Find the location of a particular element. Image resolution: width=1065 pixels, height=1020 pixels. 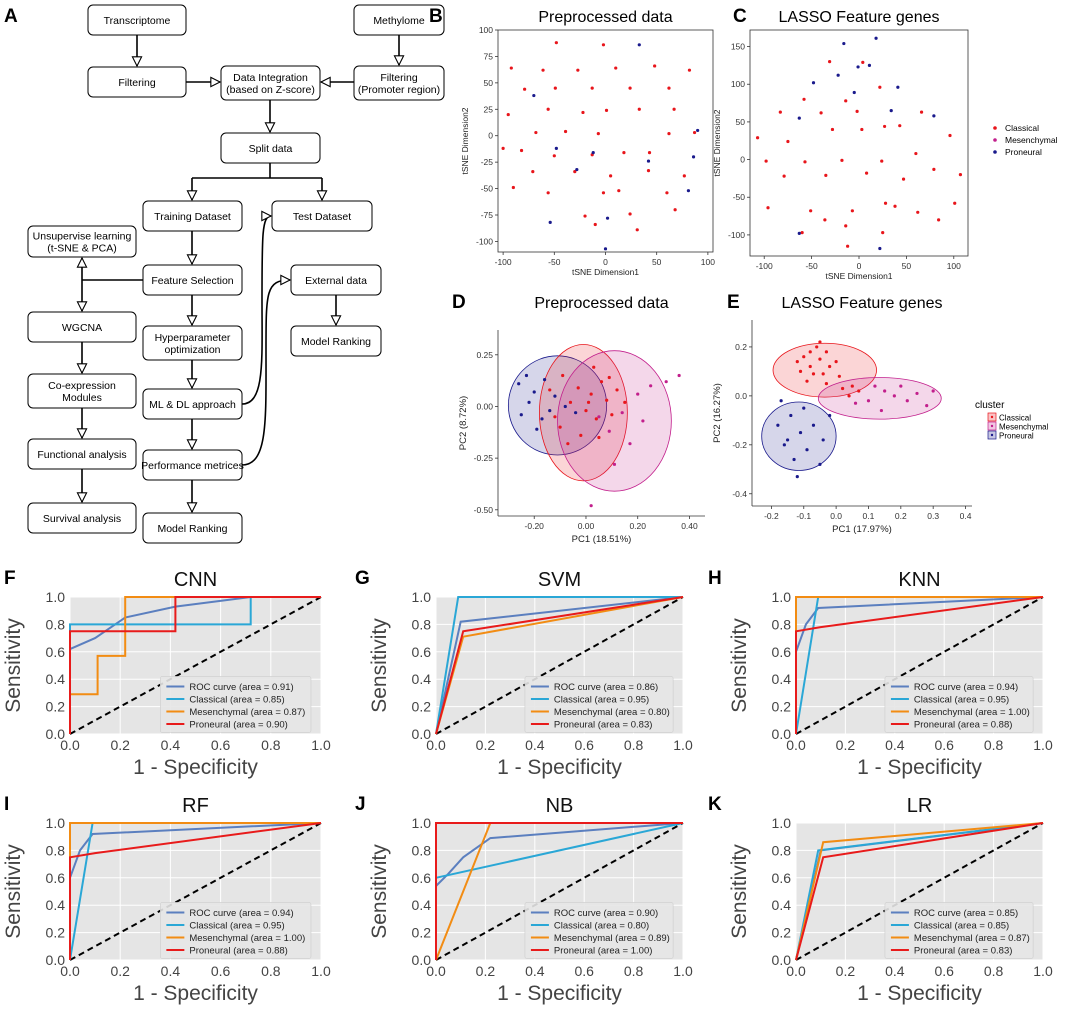

legend-label: Proneural (area = 0.88) is located at coordinates (963, 724).